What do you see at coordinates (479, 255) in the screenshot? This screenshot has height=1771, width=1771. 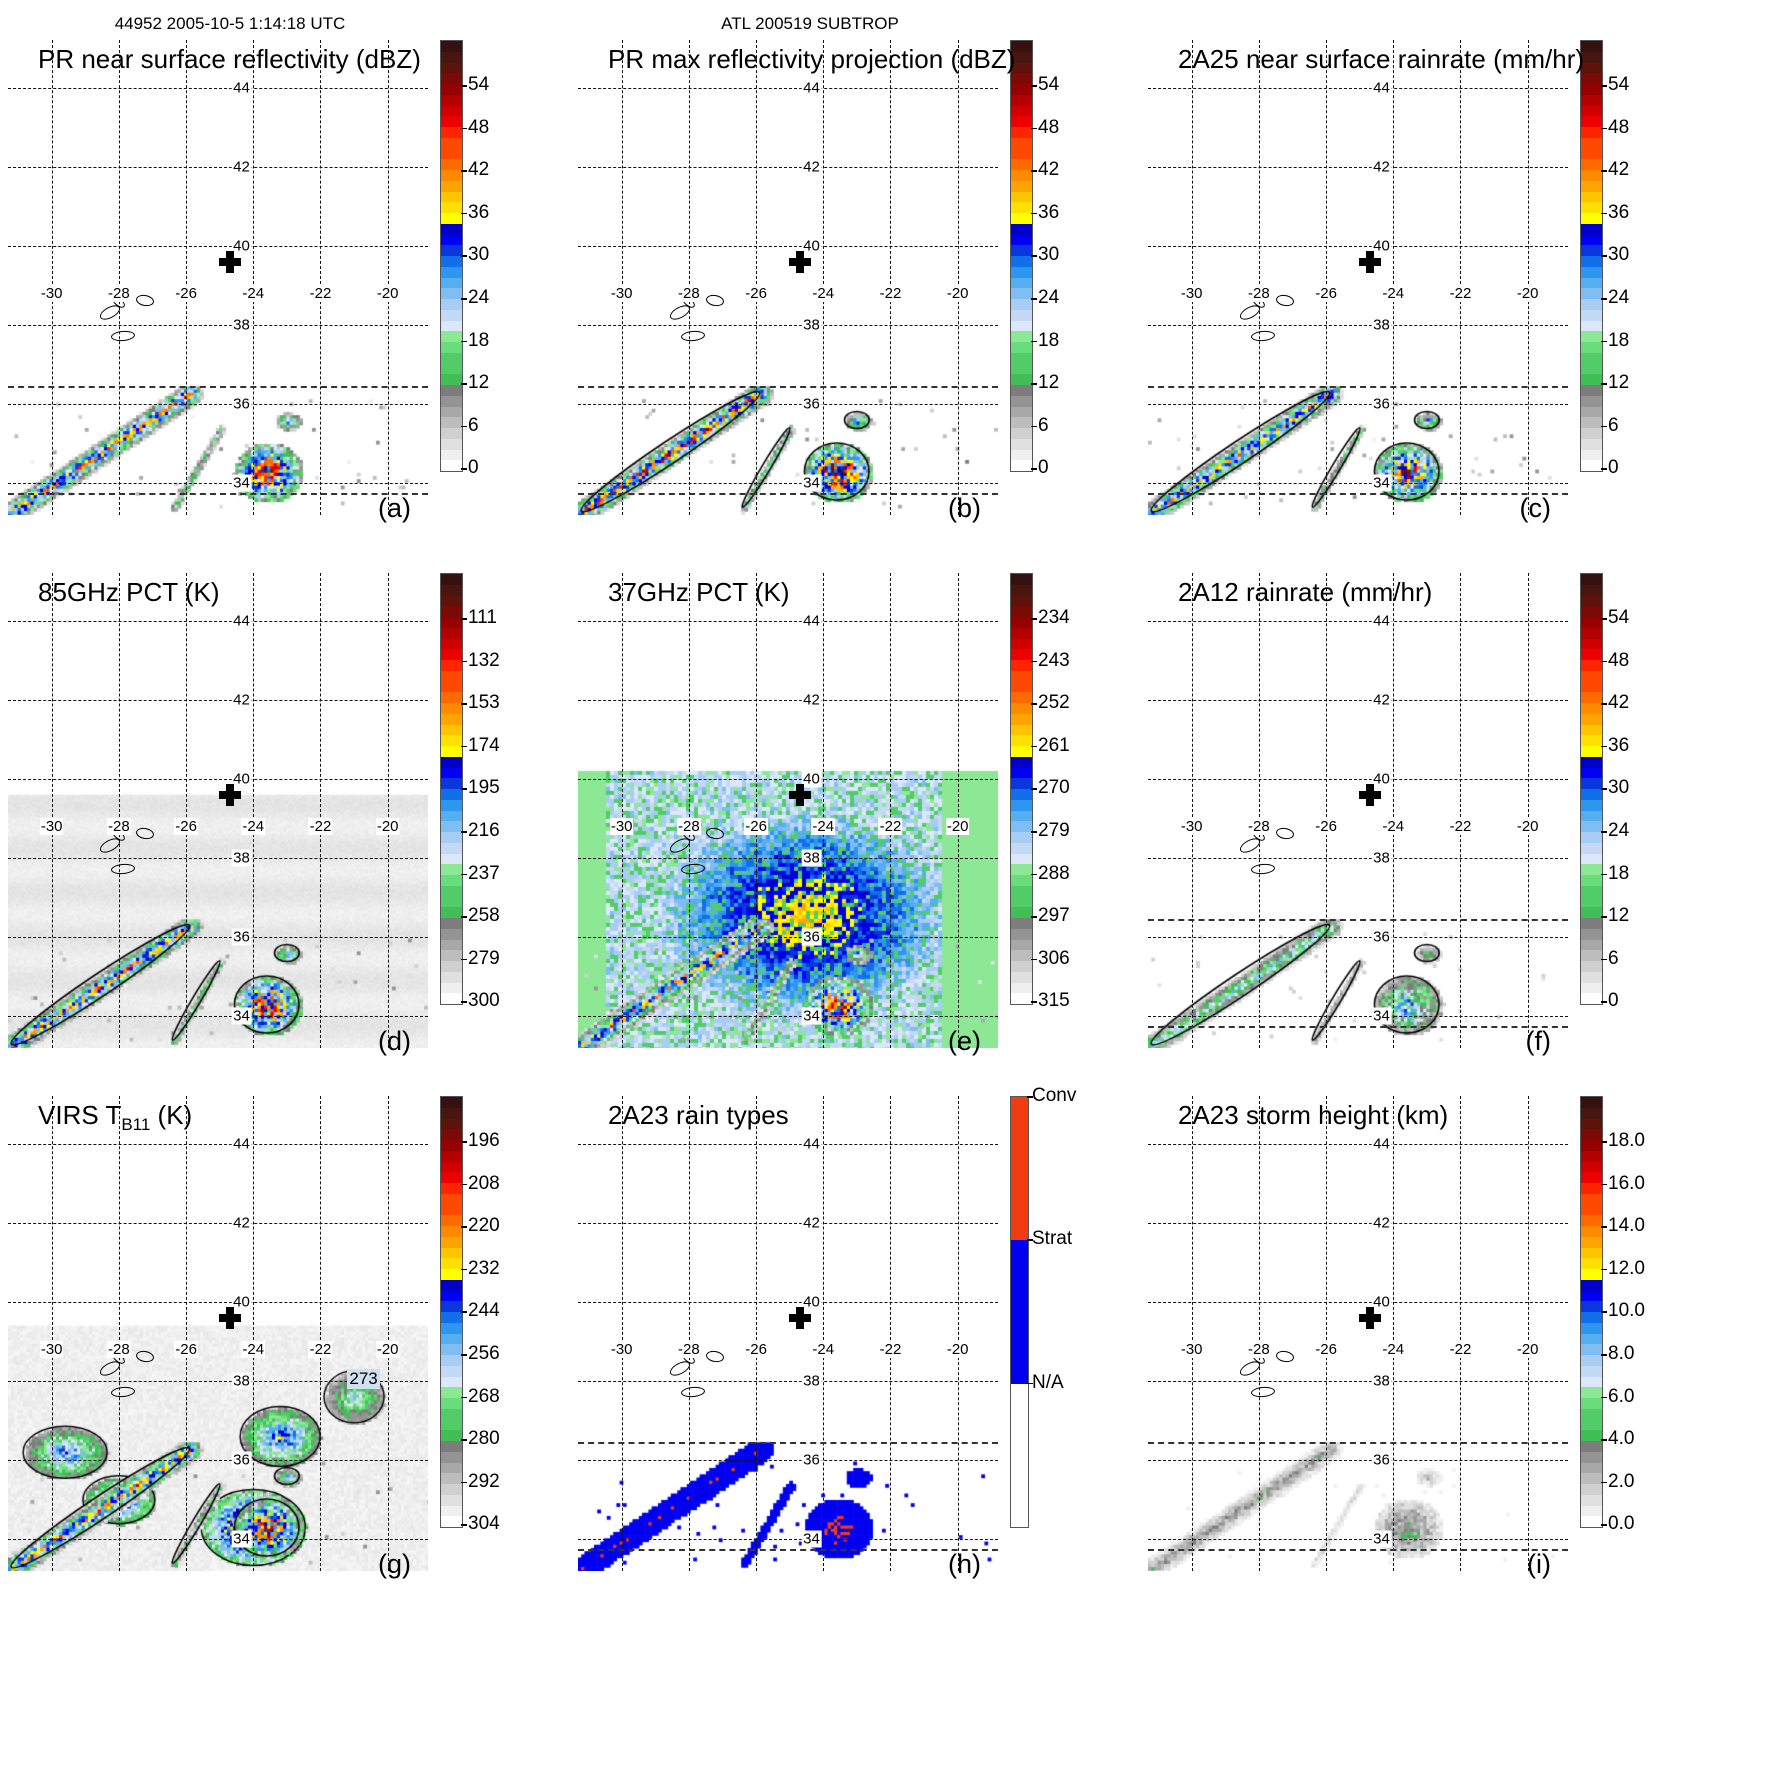 I see `colorbar-tick-label-4: 30` at bounding box center [479, 255].